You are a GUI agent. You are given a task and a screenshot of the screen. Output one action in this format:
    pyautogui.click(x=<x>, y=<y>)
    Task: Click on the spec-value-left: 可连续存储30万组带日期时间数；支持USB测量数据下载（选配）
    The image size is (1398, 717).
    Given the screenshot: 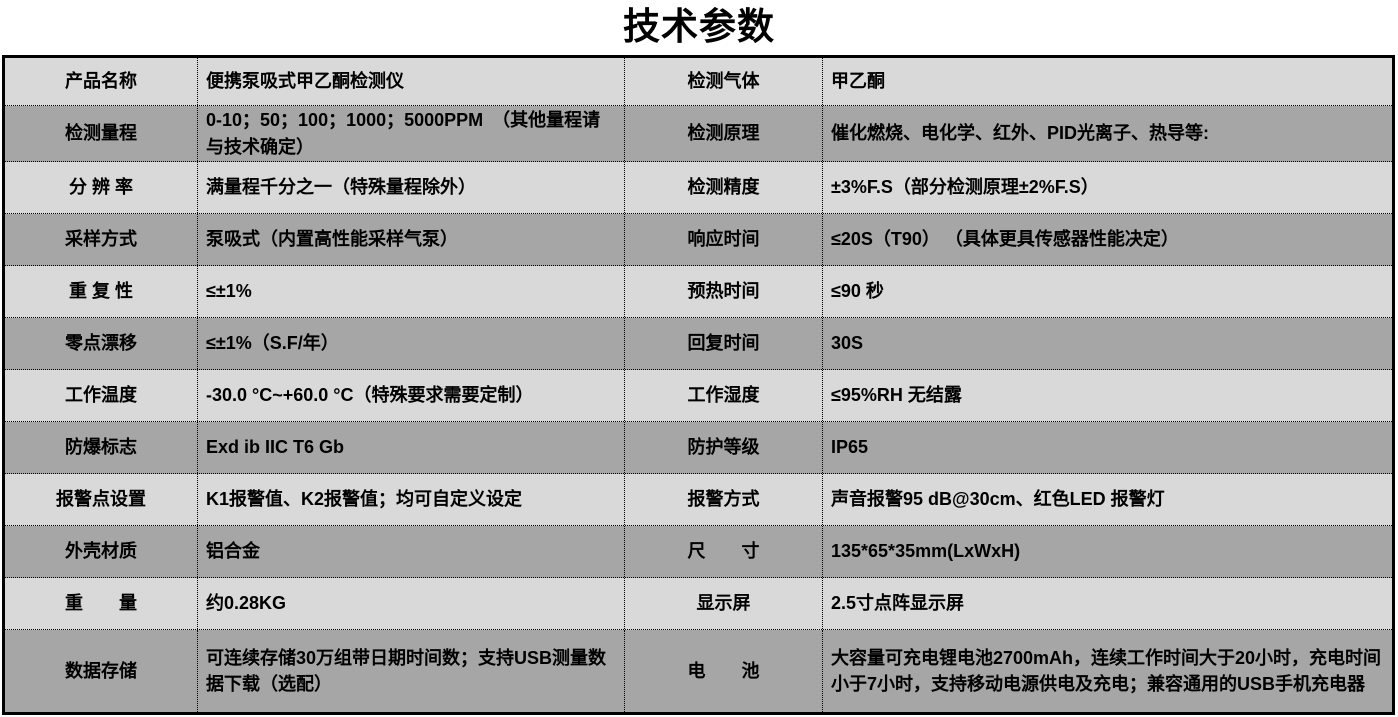 What is the action you would take?
    pyautogui.click(x=411, y=671)
    